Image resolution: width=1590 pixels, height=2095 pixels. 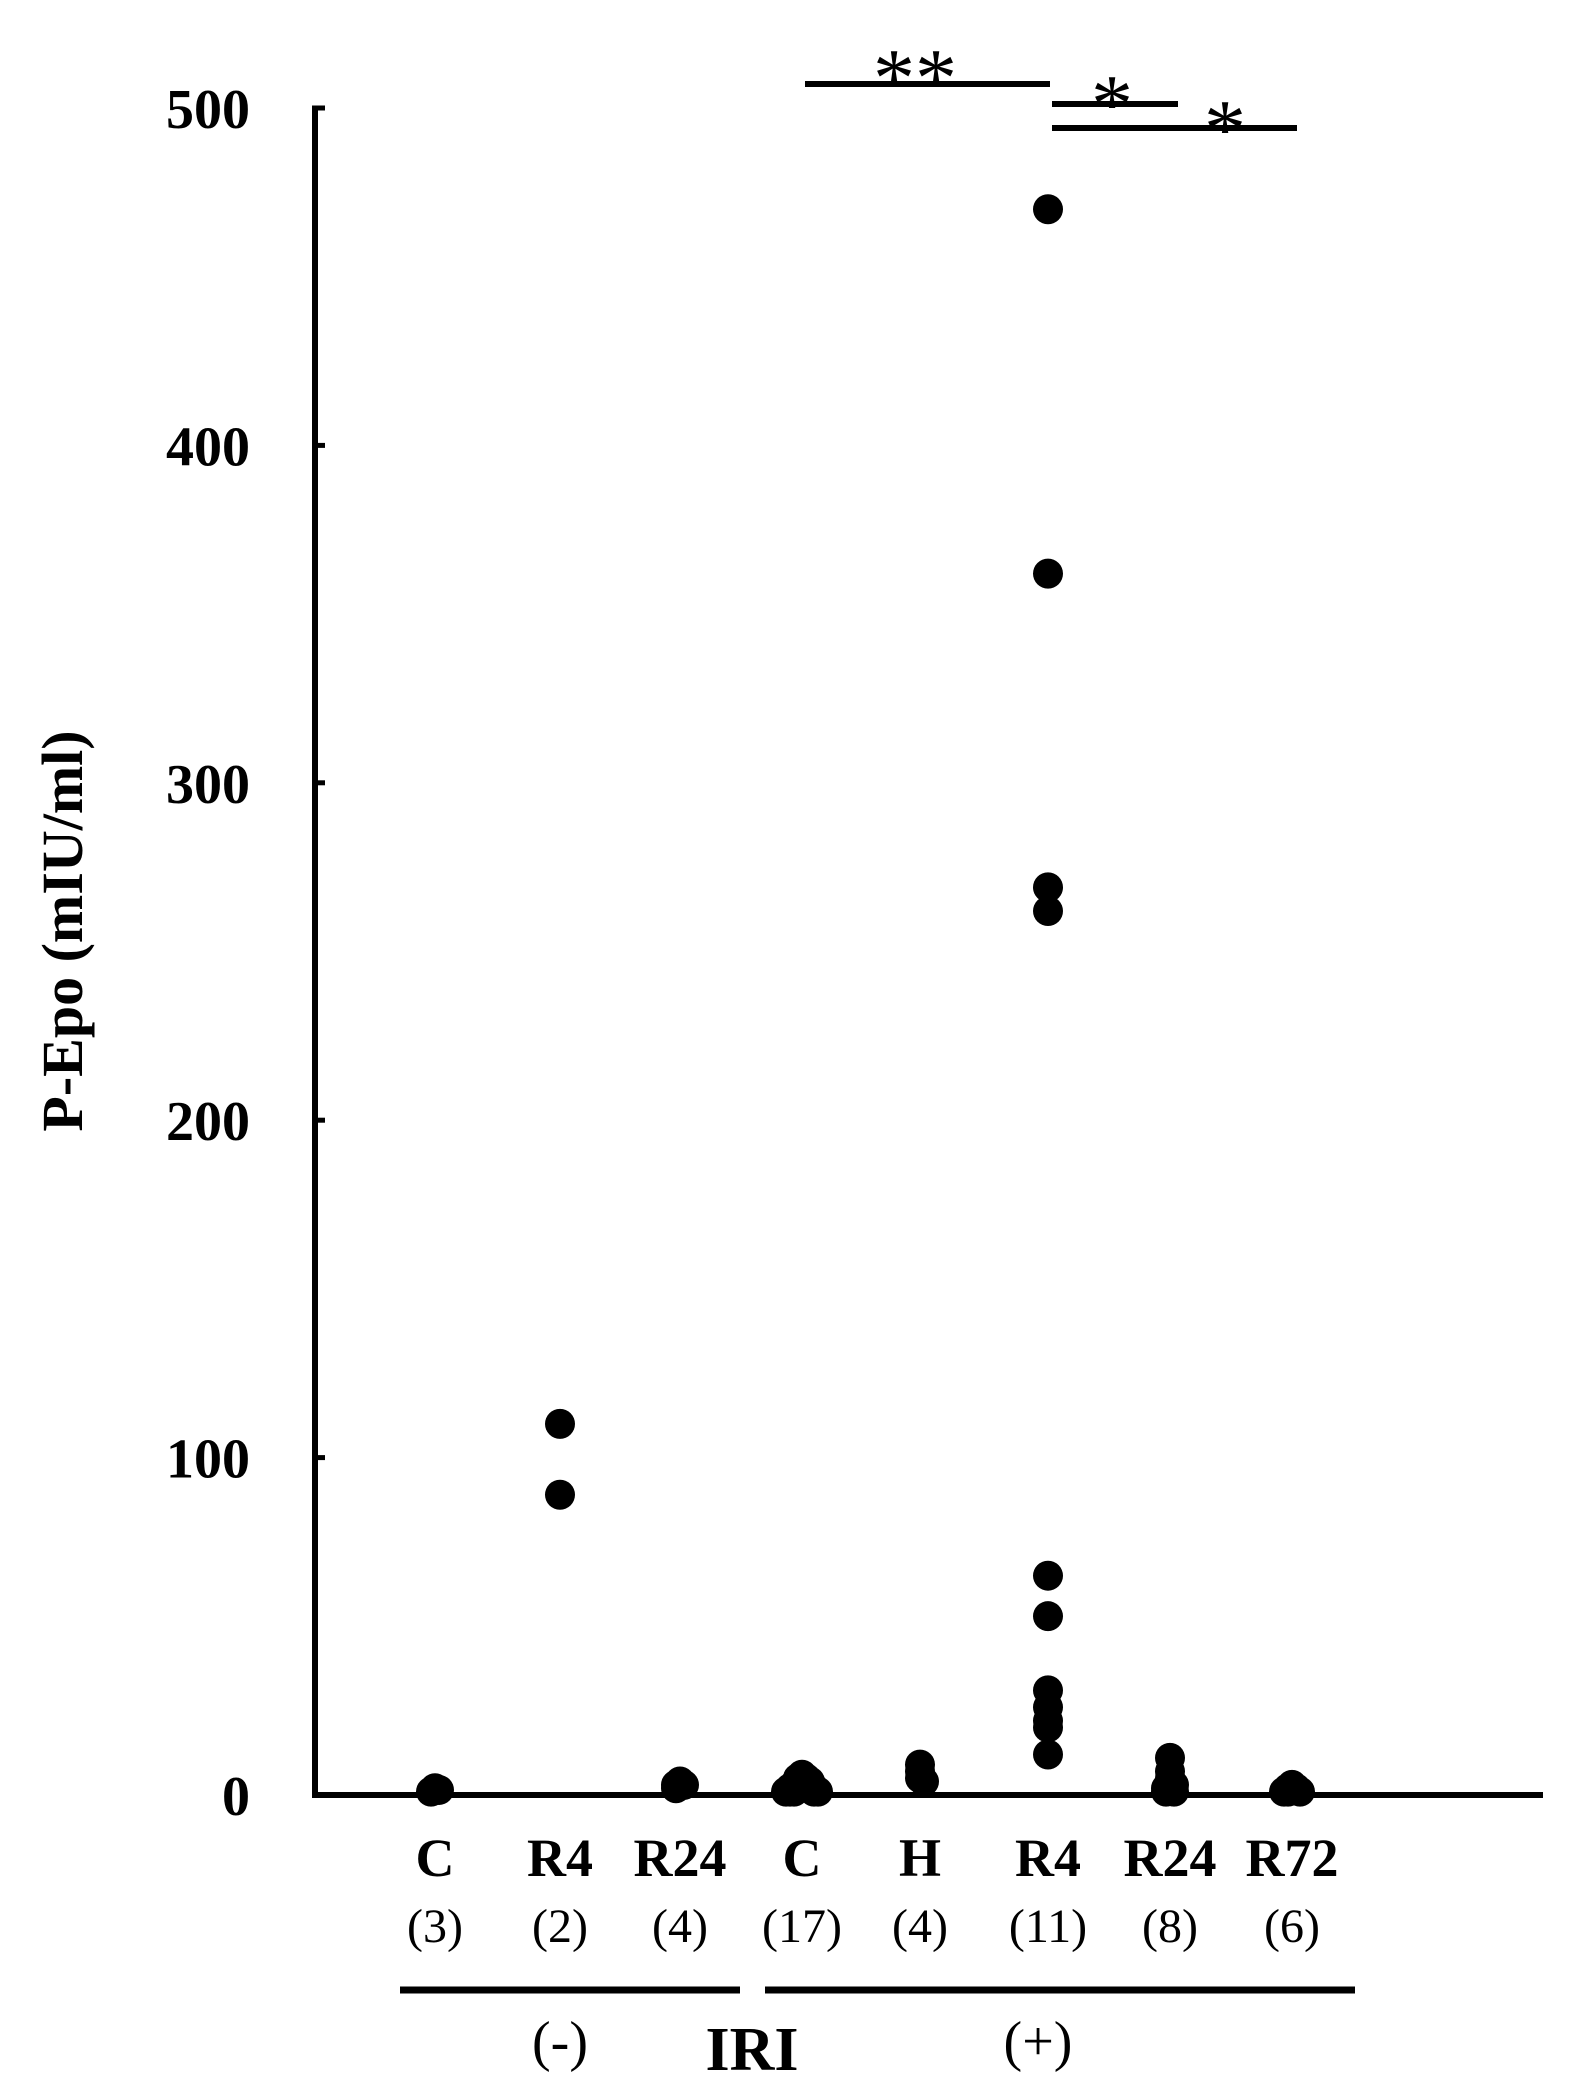 I want to click on y-tick-label: 400, so click(x=208, y=447).